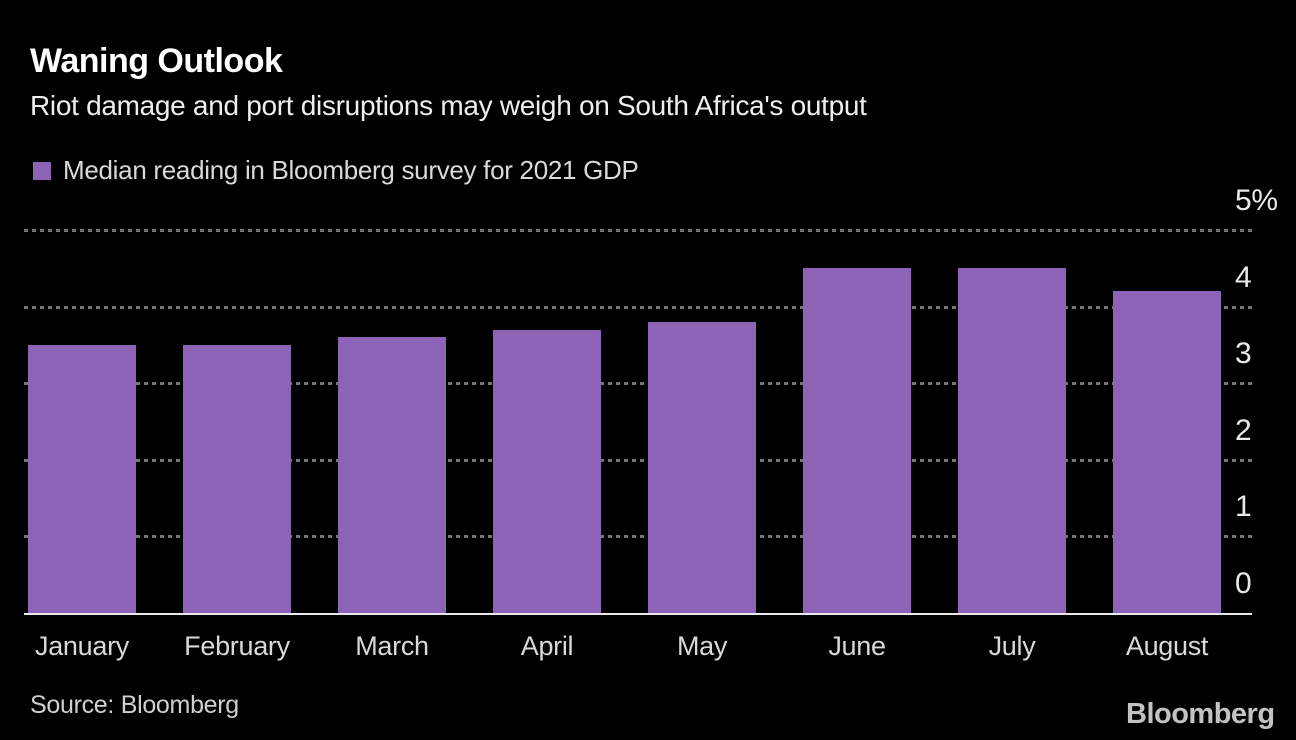  Describe the element at coordinates (1012, 440) in the screenshot. I see `bar-july` at that location.